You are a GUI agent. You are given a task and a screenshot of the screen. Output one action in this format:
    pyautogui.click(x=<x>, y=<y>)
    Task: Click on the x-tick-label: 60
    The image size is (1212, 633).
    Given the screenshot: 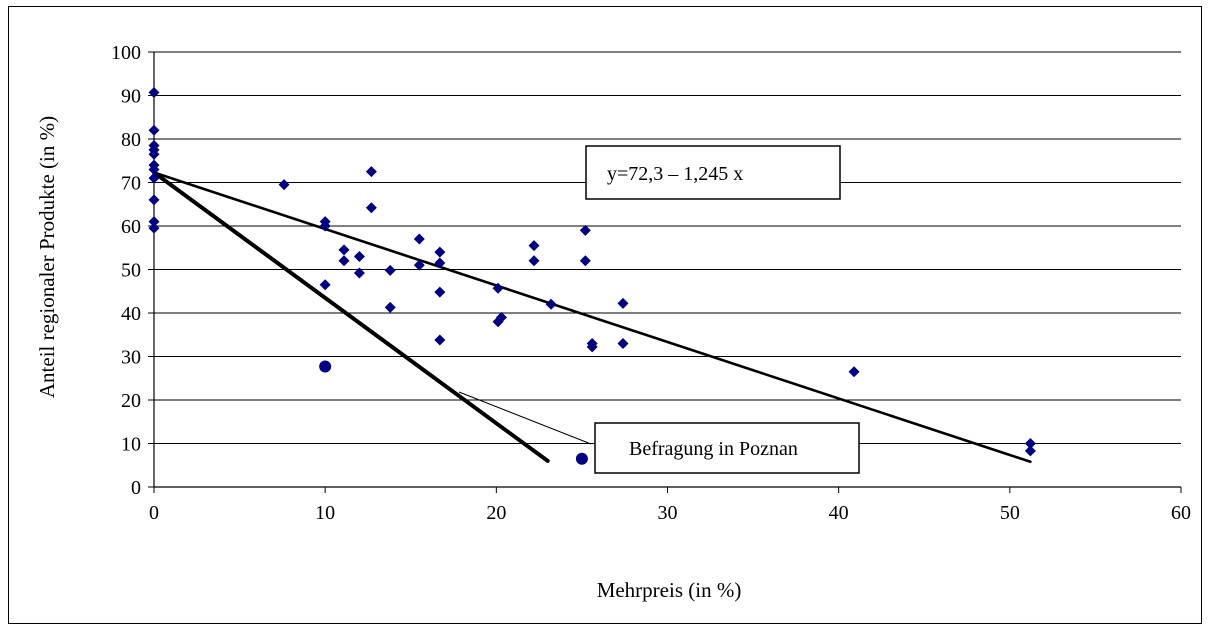 What is the action you would take?
    pyautogui.click(x=1181, y=513)
    